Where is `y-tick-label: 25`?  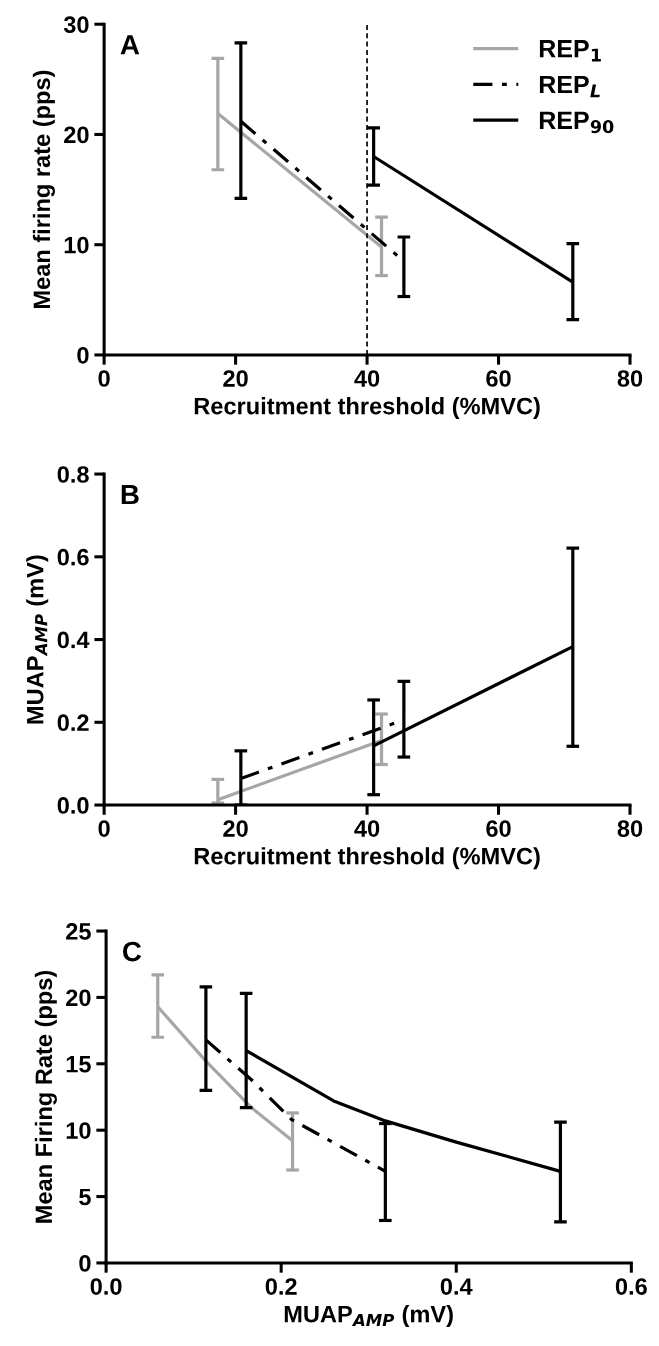
y-tick-label: 25 is located at coordinates (78, 931).